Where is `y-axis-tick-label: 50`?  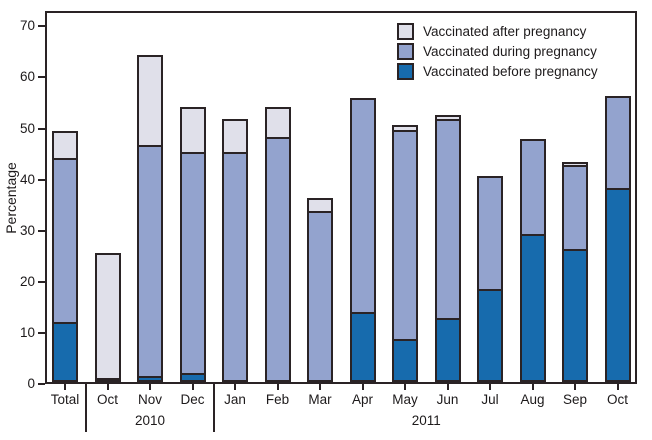 y-axis-tick-label: 50 is located at coordinates (27, 128).